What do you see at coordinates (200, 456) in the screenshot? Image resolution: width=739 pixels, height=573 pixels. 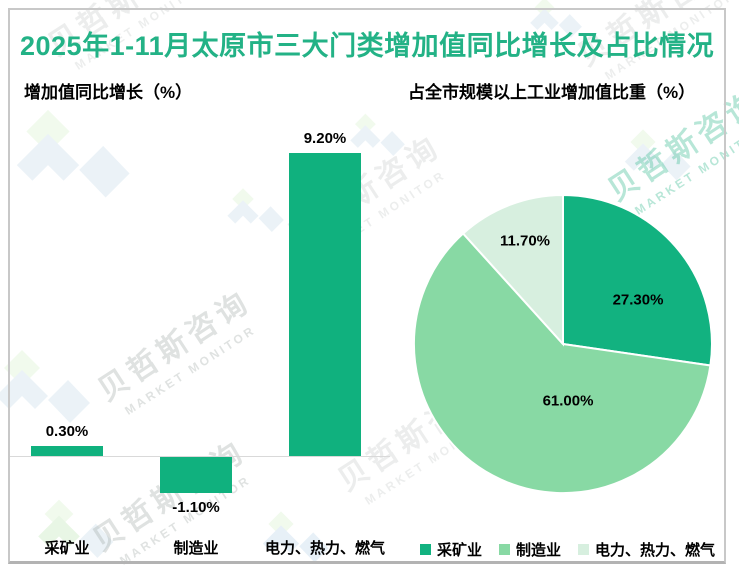 I see `bar-chart-axis-line` at bounding box center [200, 456].